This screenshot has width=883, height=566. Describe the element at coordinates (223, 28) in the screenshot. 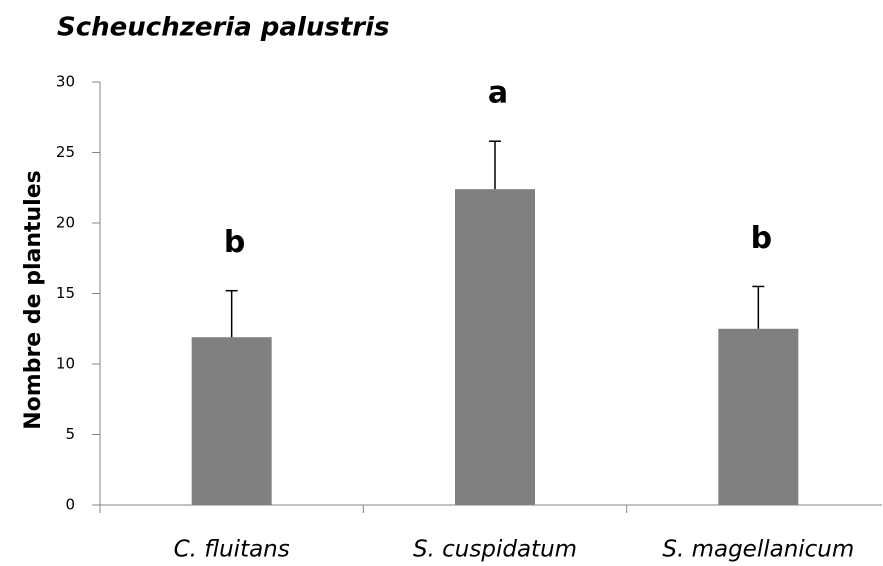

I see `chart-title: Scheuchzeria palustris` at that location.